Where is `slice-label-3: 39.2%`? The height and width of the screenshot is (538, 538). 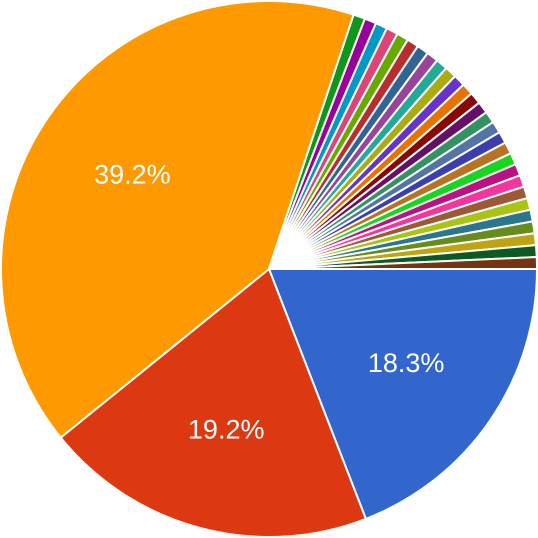 slice-label-3: 39.2% is located at coordinates (132, 174).